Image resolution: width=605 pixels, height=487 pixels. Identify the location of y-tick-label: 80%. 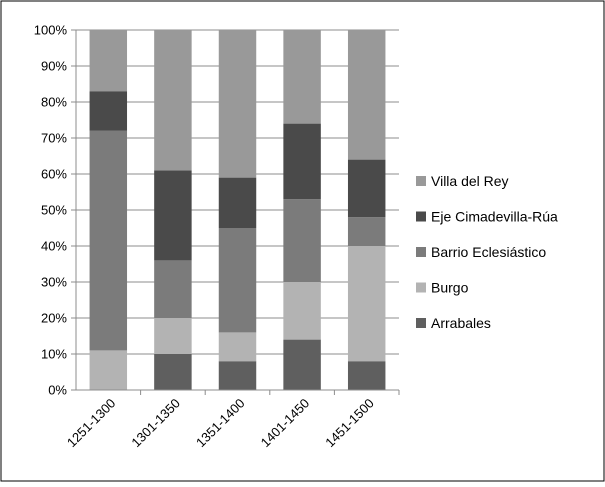
(54, 102).